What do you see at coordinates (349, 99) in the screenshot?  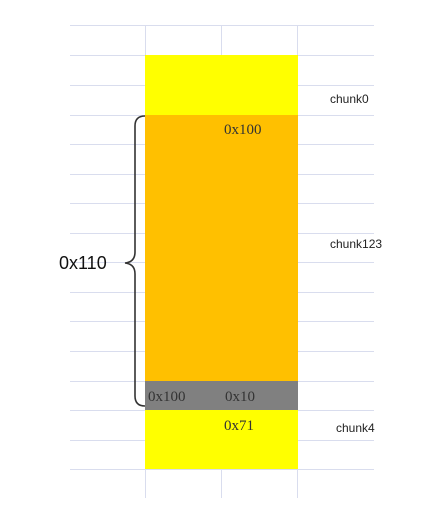 I see `chunk0-label: chunk0` at bounding box center [349, 99].